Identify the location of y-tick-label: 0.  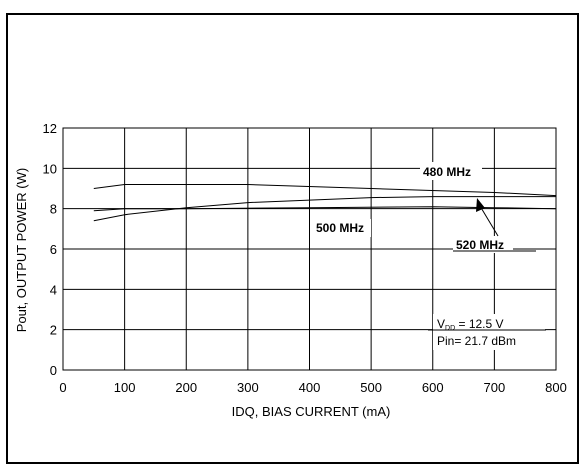
(53, 370).